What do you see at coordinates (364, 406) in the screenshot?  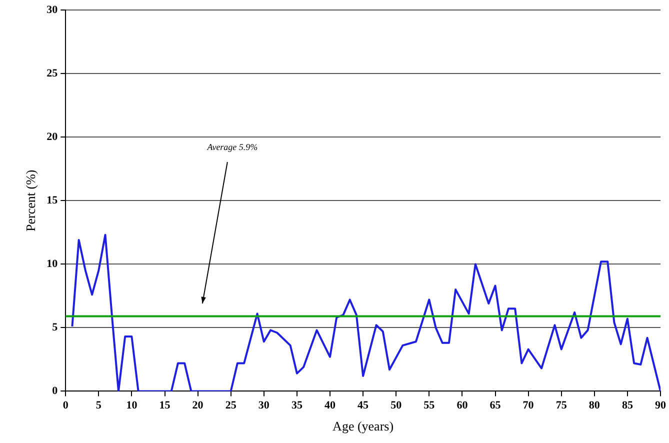 I see `x-tick-label: 45` at bounding box center [364, 406].